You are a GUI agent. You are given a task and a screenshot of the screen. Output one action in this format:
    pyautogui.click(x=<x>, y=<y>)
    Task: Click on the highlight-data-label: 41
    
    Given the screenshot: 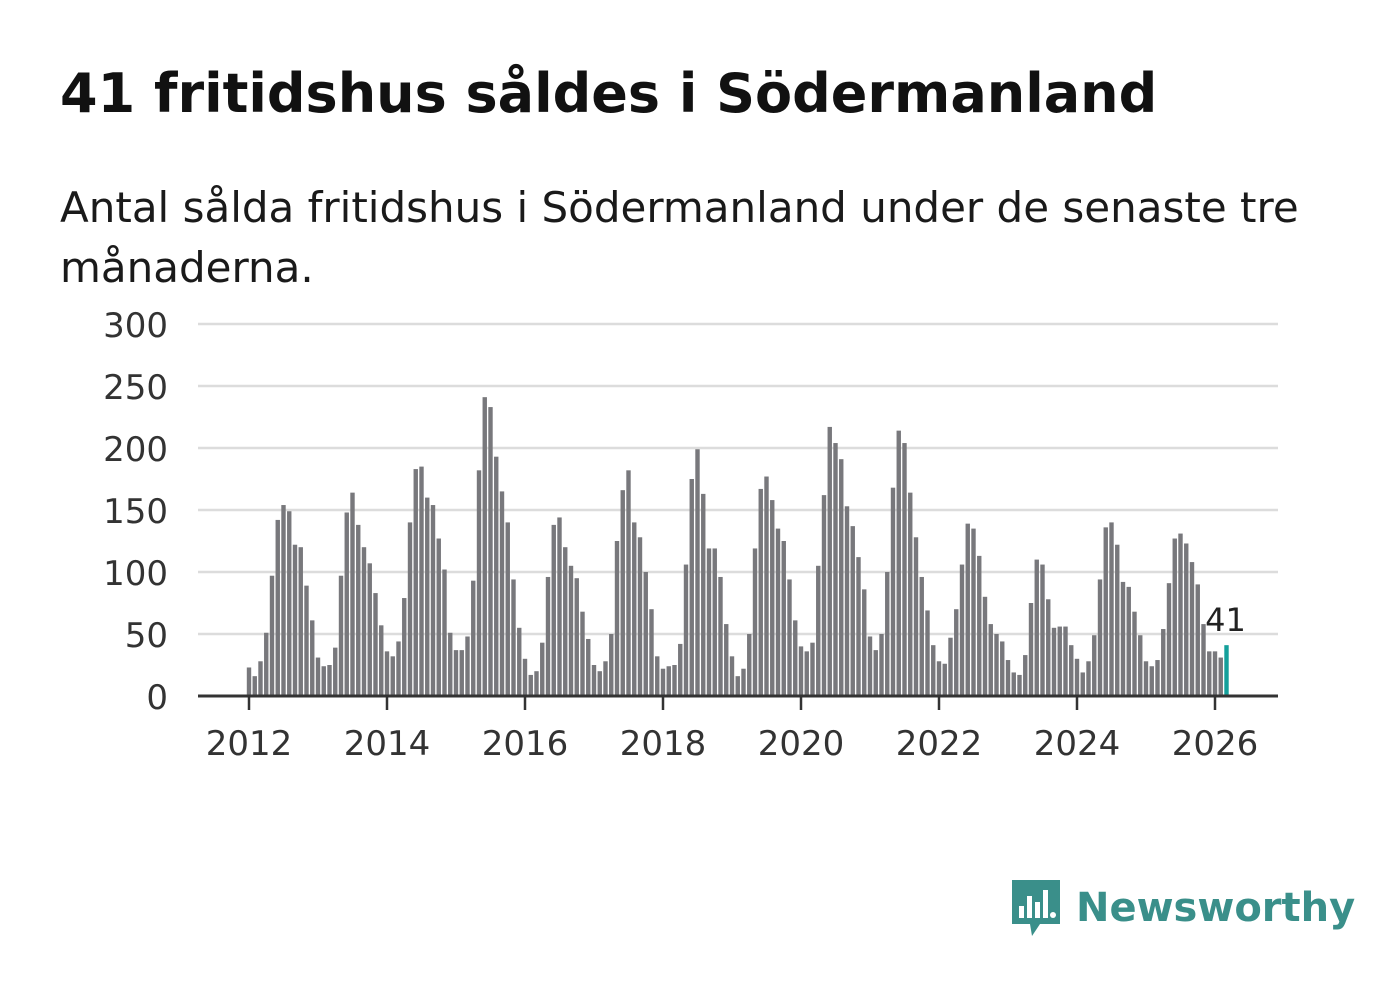 What is the action you would take?
    pyautogui.click(x=1225, y=620)
    